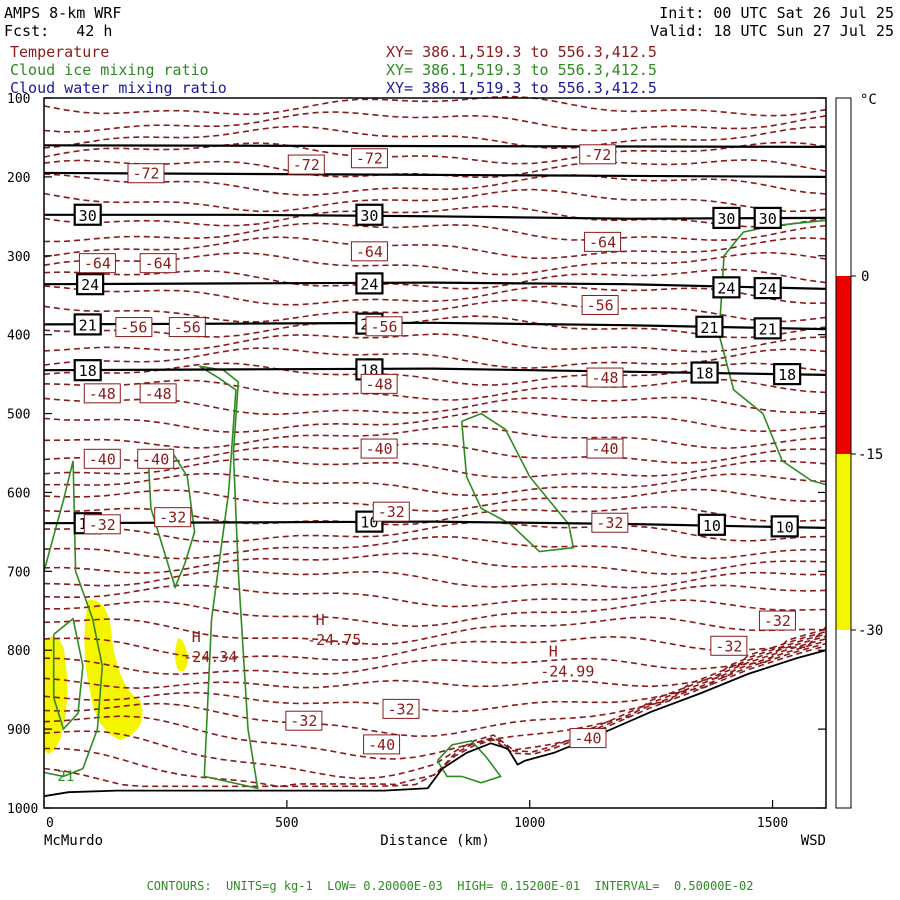  What do you see at coordinates (18, 99) in the screenshot?
I see `y-tick-label: 100` at bounding box center [18, 99].